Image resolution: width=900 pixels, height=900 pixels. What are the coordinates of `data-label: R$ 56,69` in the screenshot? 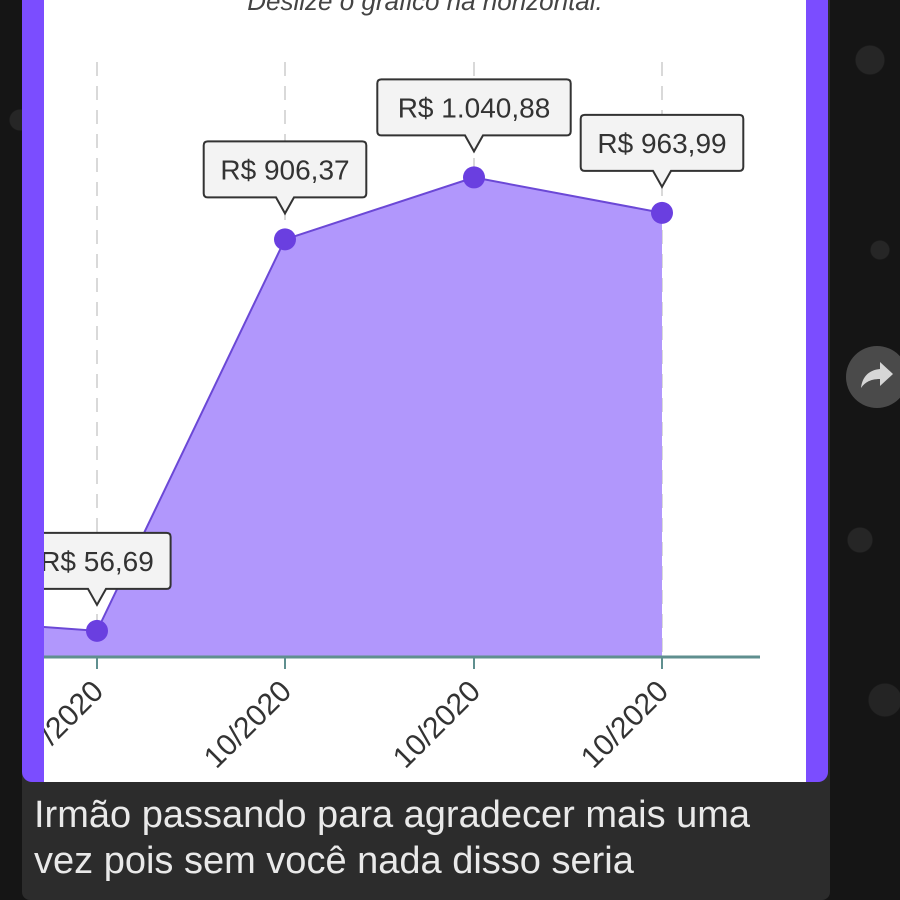 It's located at (99, 561).